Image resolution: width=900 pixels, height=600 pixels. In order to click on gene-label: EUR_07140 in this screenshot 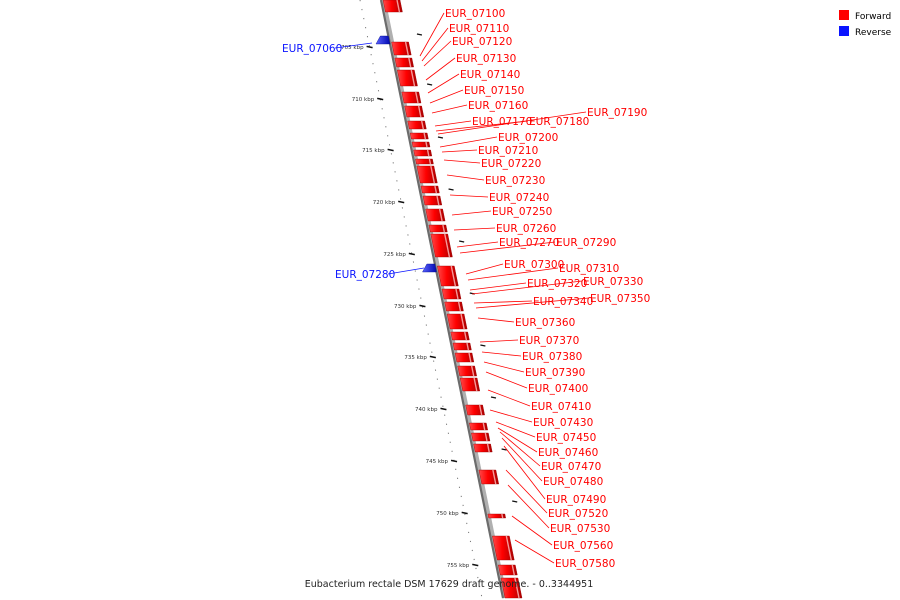, I will do `click(490, 75)`.